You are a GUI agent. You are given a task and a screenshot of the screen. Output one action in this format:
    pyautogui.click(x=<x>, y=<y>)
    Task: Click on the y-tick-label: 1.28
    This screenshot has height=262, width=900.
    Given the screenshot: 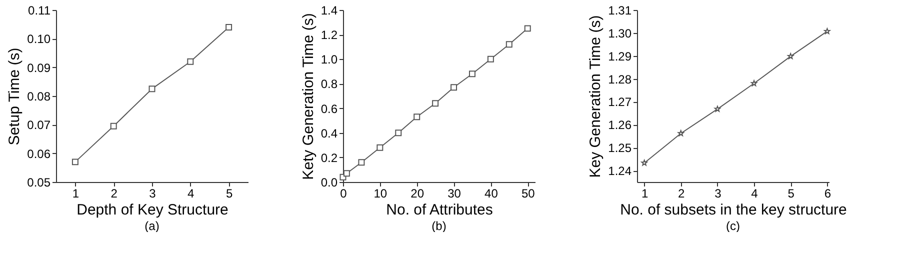 What is the action you would take?
    pyautogui.click(x=620, y=79)
    